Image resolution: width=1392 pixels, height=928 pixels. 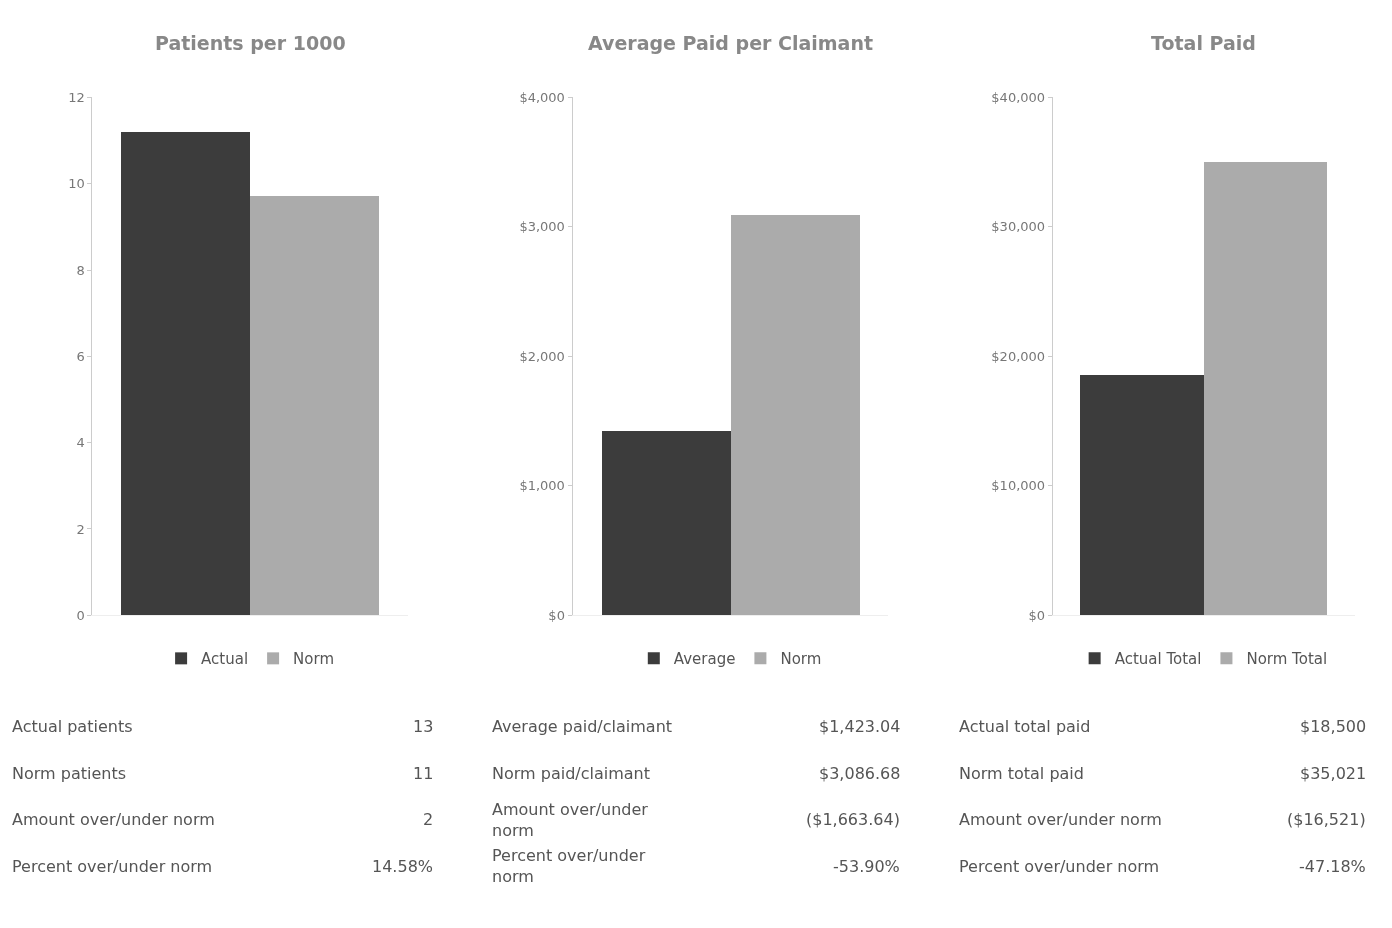 What do you see at coordinates (69, 773) in the screenshot?
I see `text: Norm patients` at bounding box center [69, 773].